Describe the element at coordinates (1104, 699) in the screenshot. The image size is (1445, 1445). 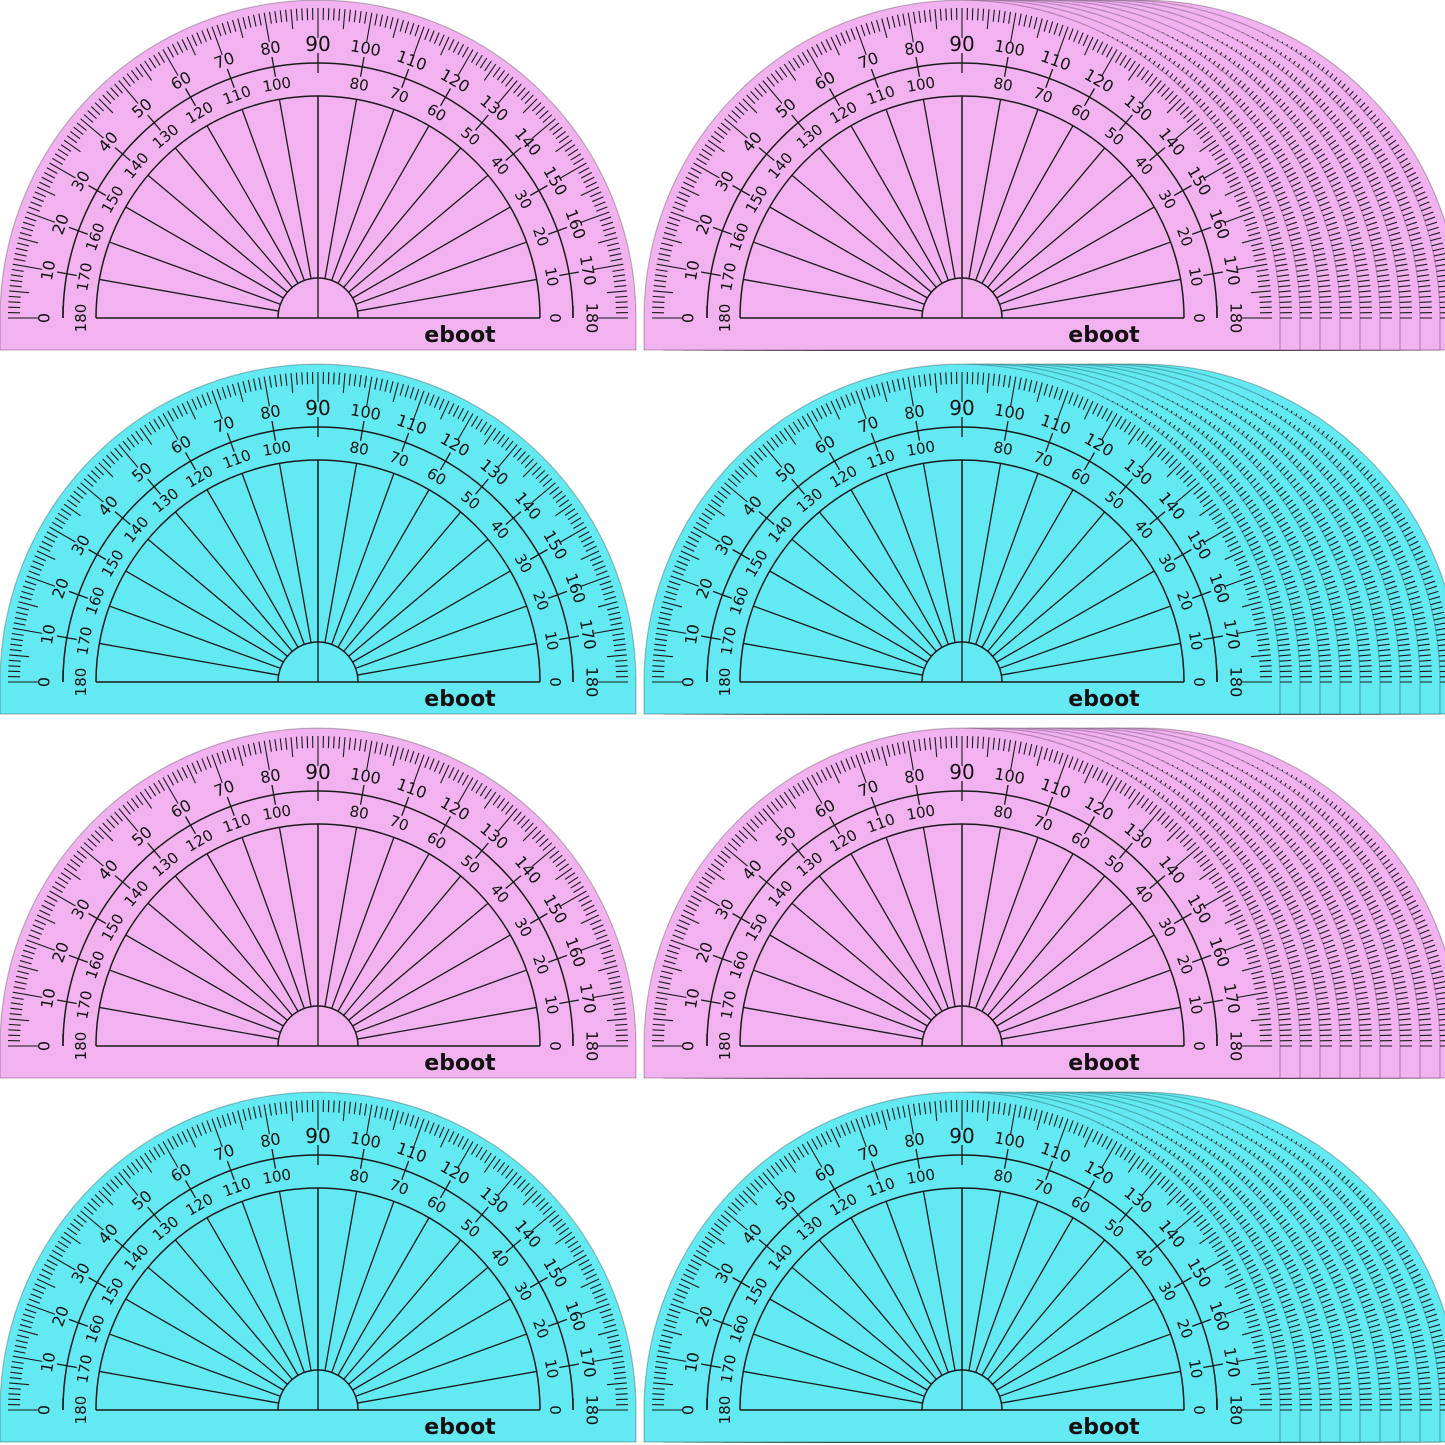
I see `brand-logo: eboot` at that location.